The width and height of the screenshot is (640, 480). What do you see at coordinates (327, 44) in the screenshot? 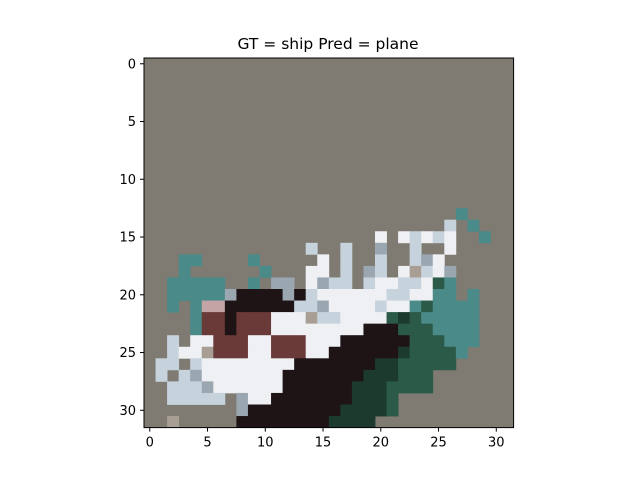
I see `chart-title: GT = ship Pred = plane` at bounding box center [327, 44].